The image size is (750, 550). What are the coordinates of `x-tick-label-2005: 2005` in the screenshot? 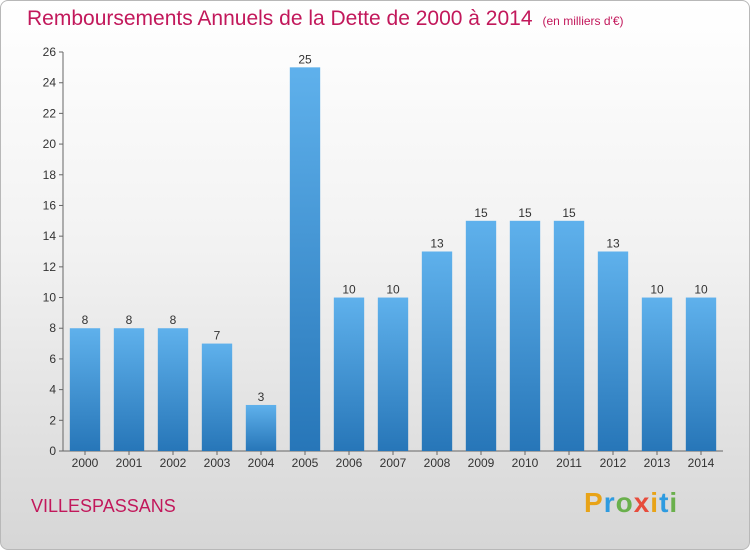 It's located at (305, 463).